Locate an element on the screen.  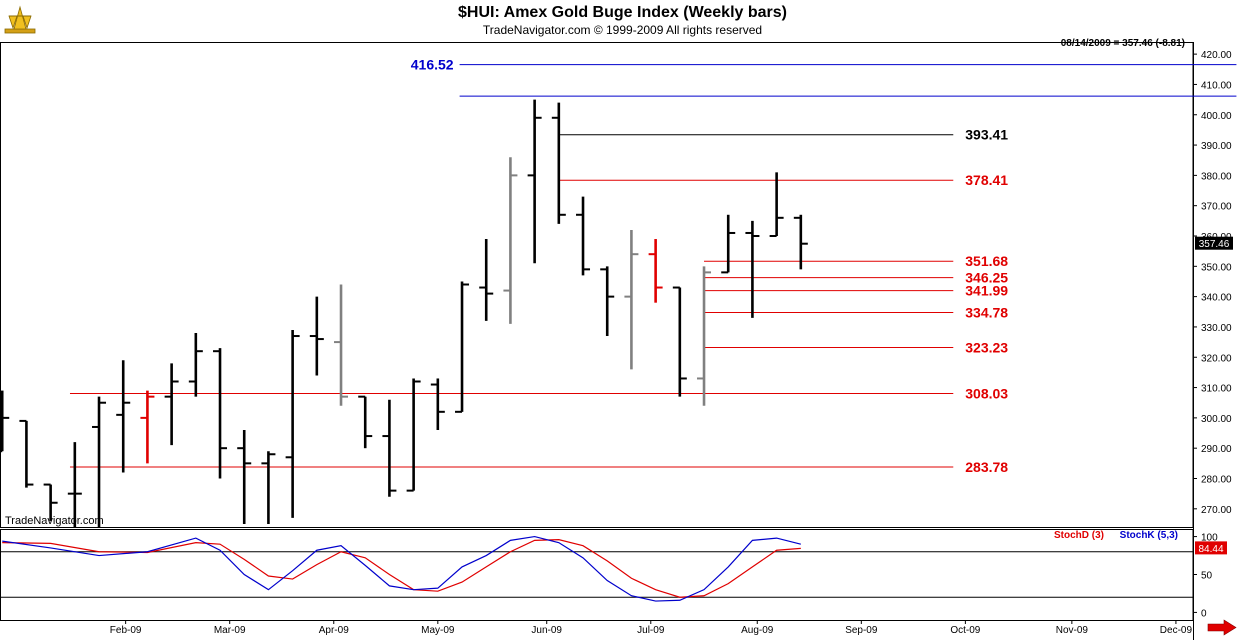
y-tick-label: 300.00 is located at coordinates (1216, 419).